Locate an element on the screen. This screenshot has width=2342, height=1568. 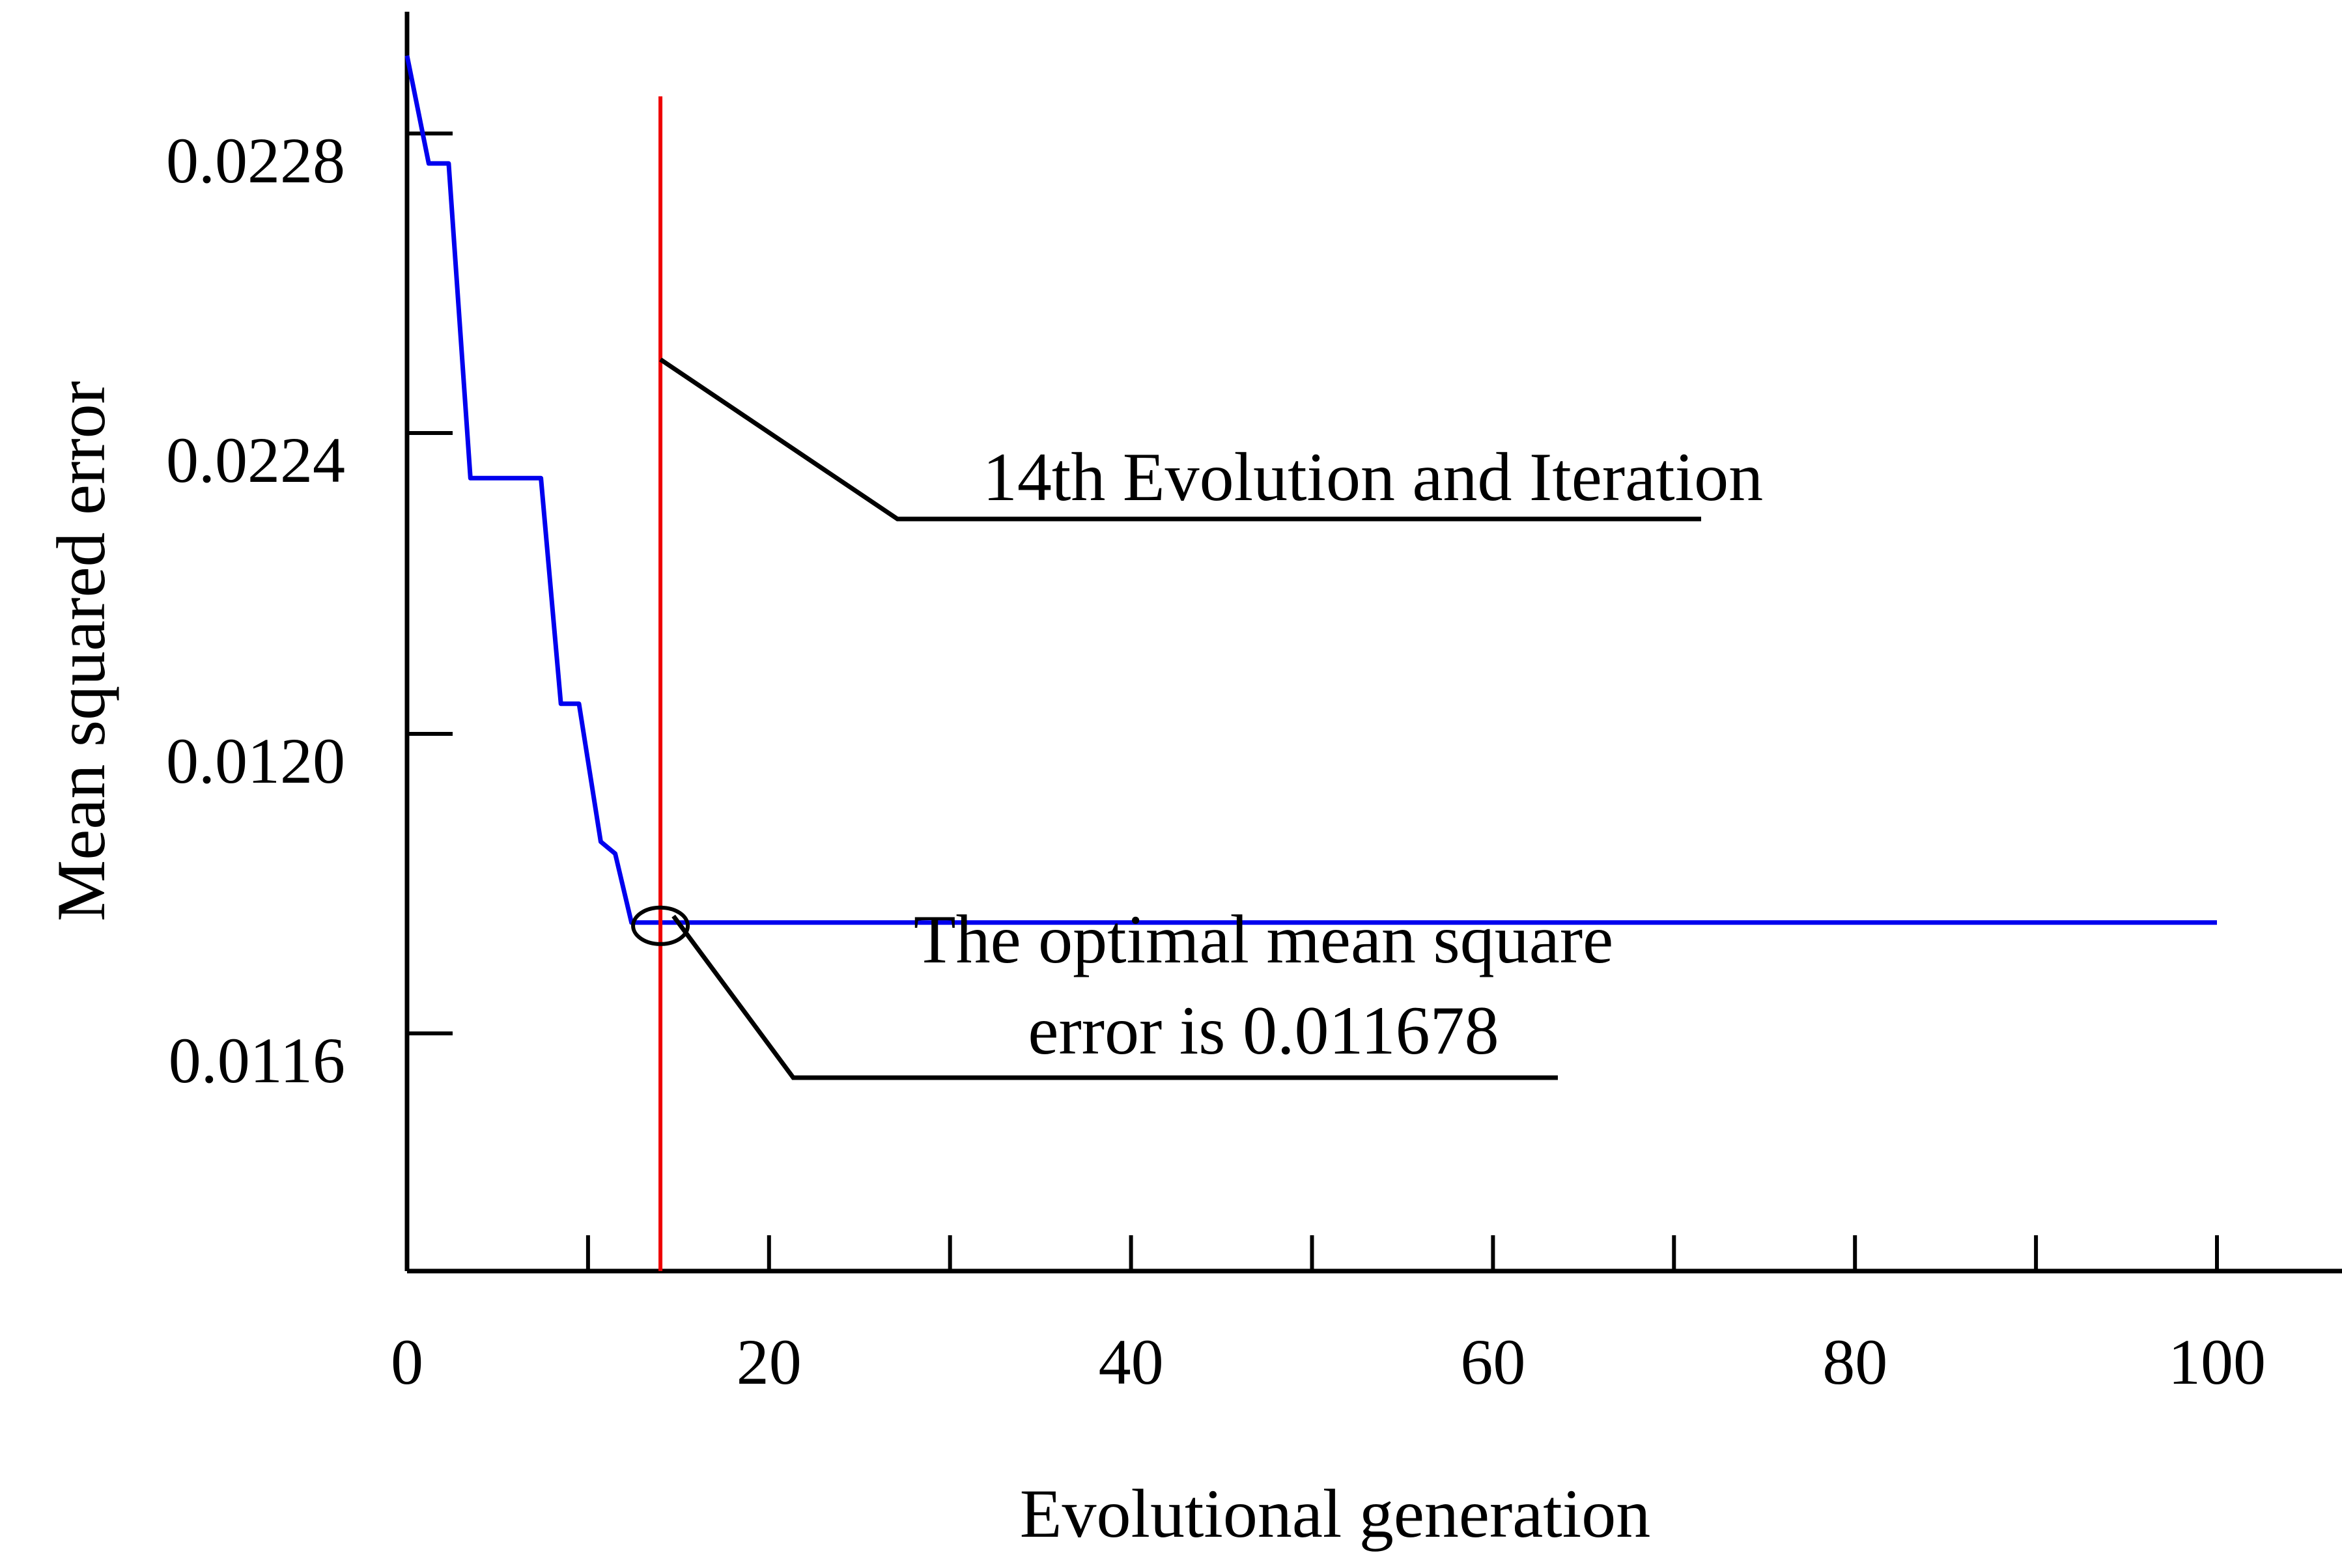
y-tick-label: 0.0228 is located at coordinates (255, 160).